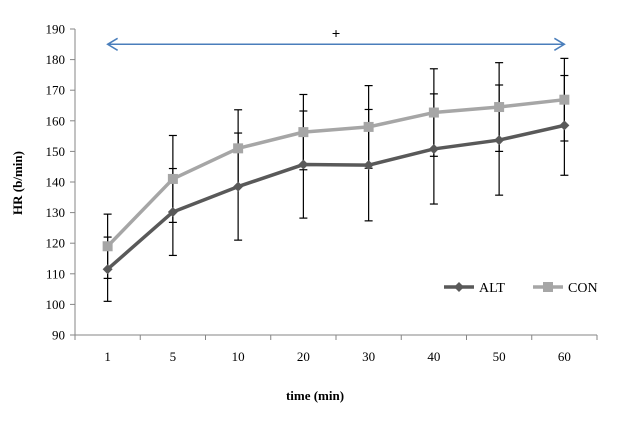  I want to click on annotations: +, so click(336, 38).